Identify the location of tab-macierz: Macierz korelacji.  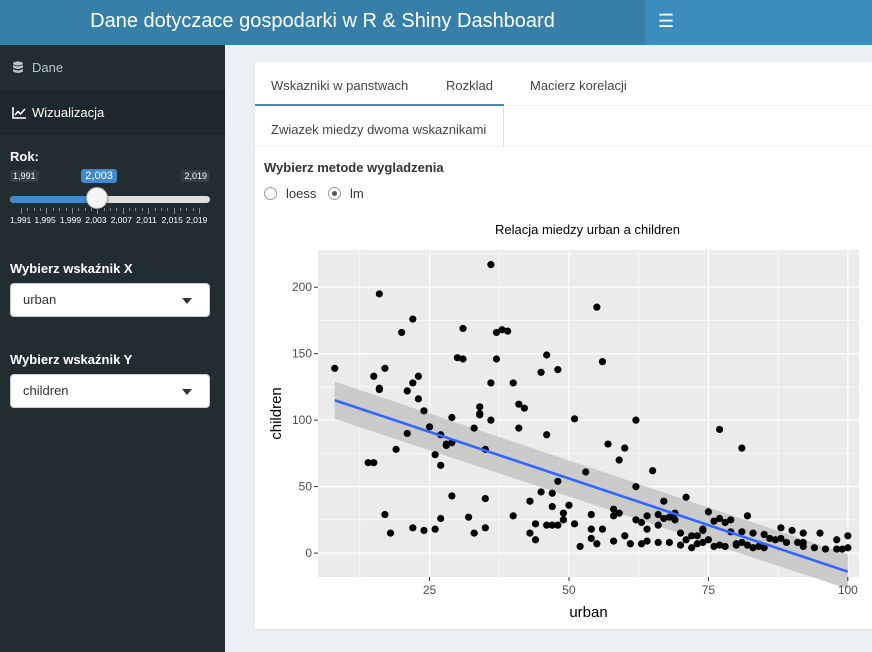
(578, 85).